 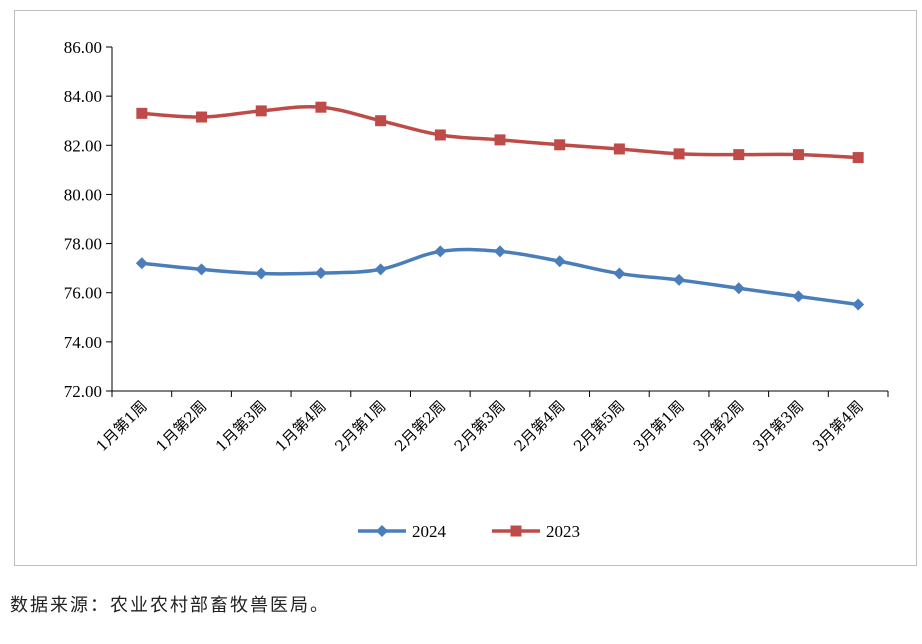 I want to click on legend-label-2023: 2023, so click(x=563, y=531).